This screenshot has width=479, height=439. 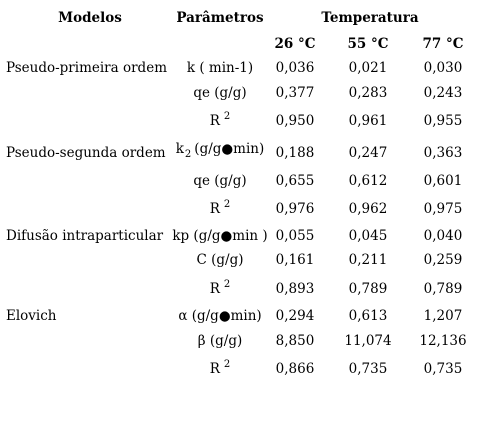 I want to click on value-cell: 11,074, so click(x=368, y=341).